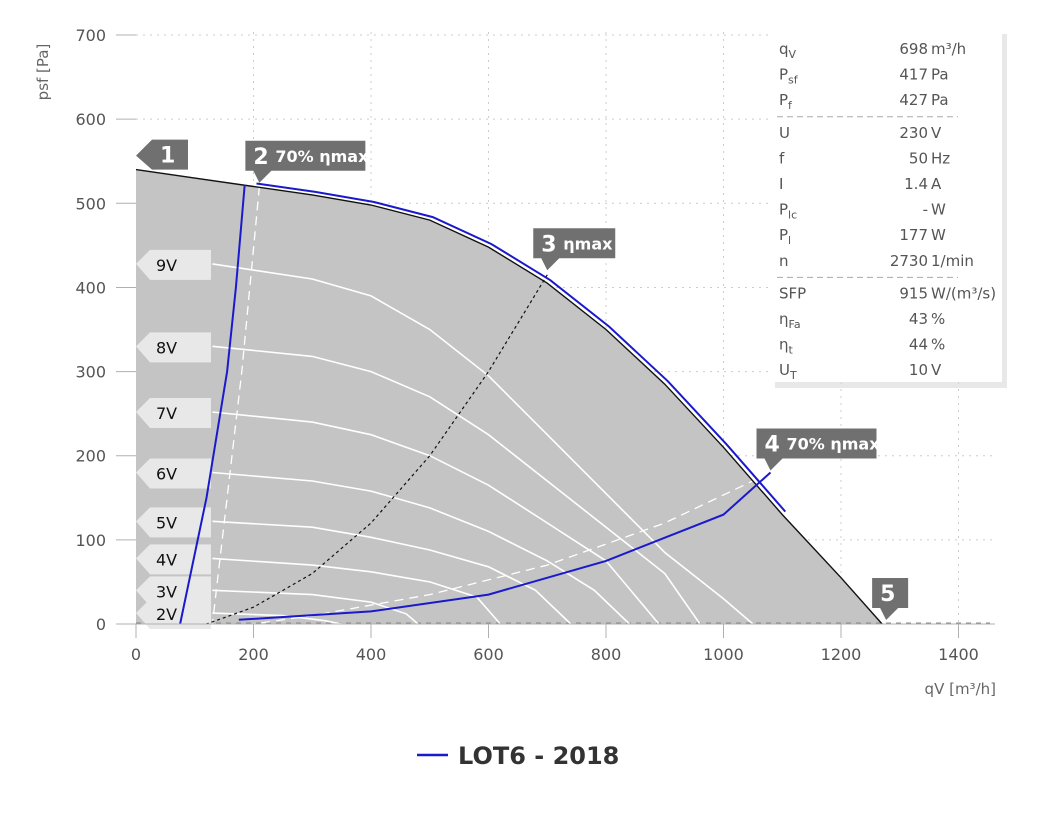 Image resolution: width=1044 pixels, height=816 pixels. Describe the element at coordinates (136, 654) in the screenshot. I see `x-tick-label: 0` at that location.